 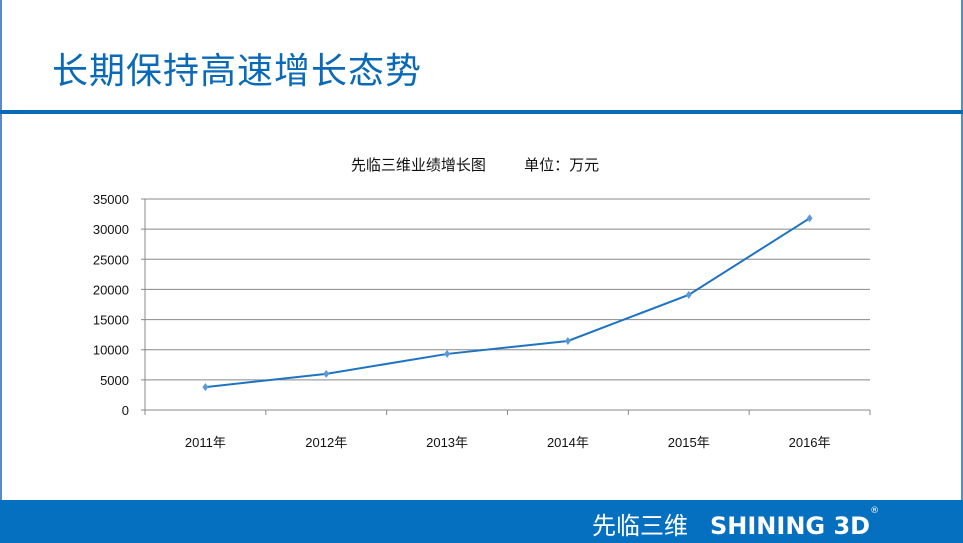 I want to click on x-tick-label: 2012年, so click(x=326, y=442).